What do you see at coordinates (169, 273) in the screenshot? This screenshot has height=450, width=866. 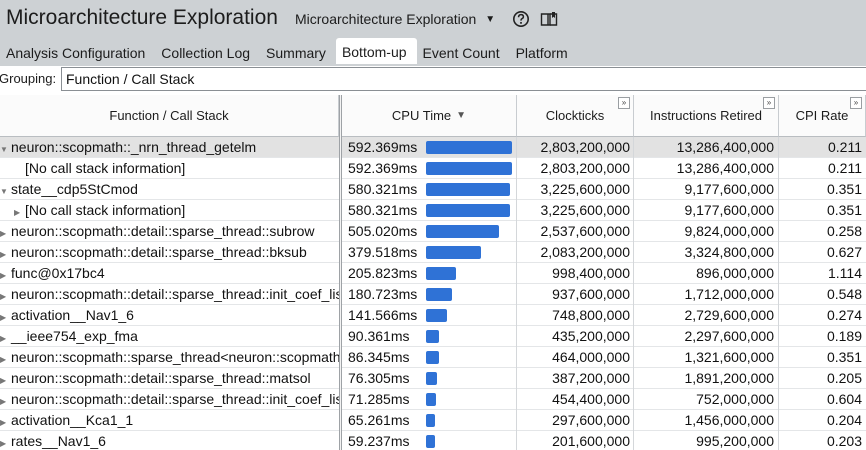 I see `function-cell: ▶ func@0x17bc4` at bounding box center [169, 273].